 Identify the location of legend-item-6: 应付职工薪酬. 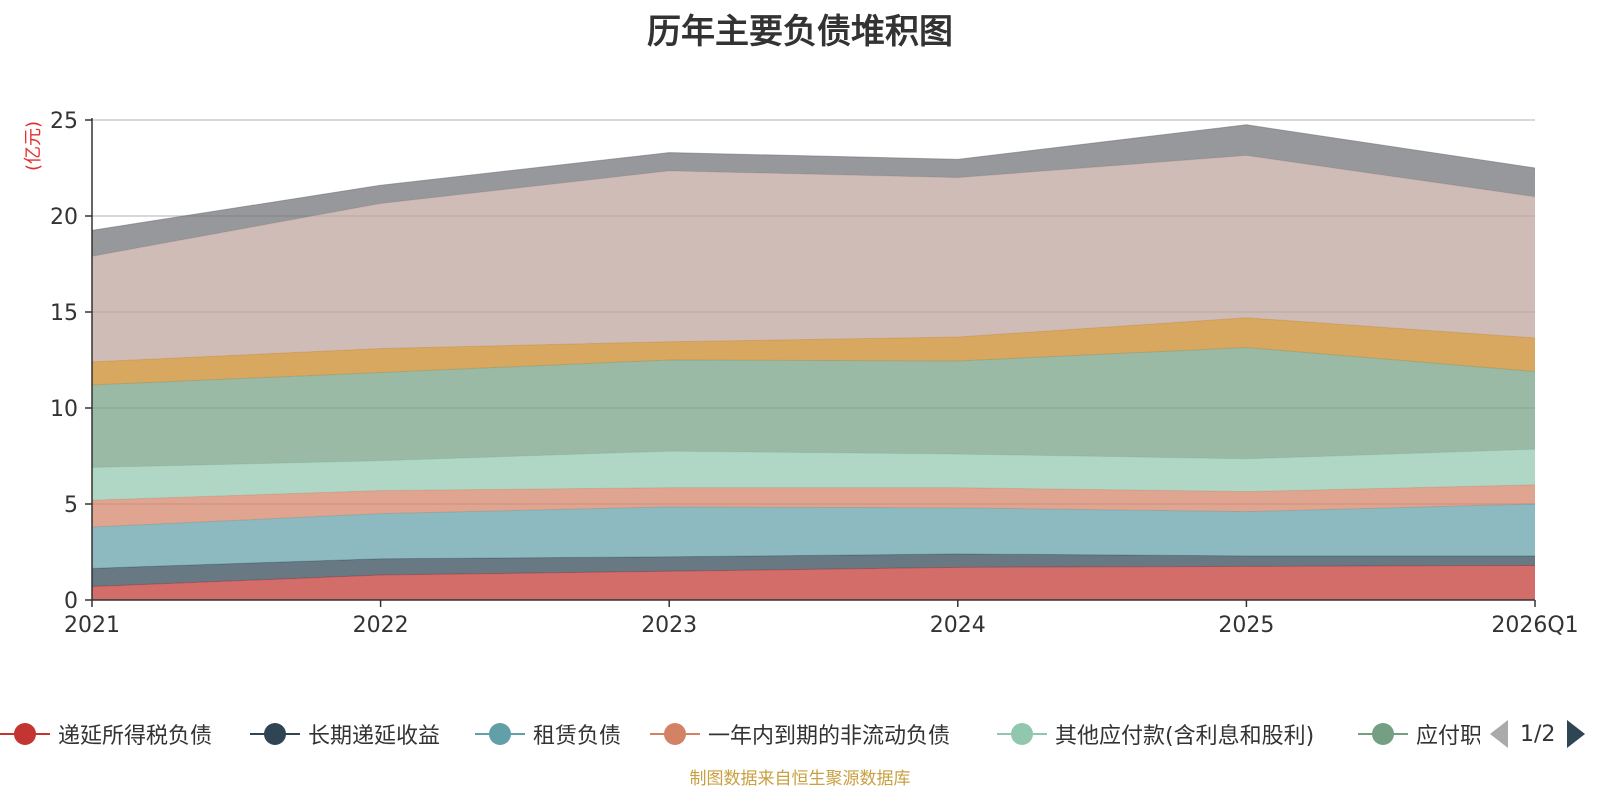
(1419, 734).